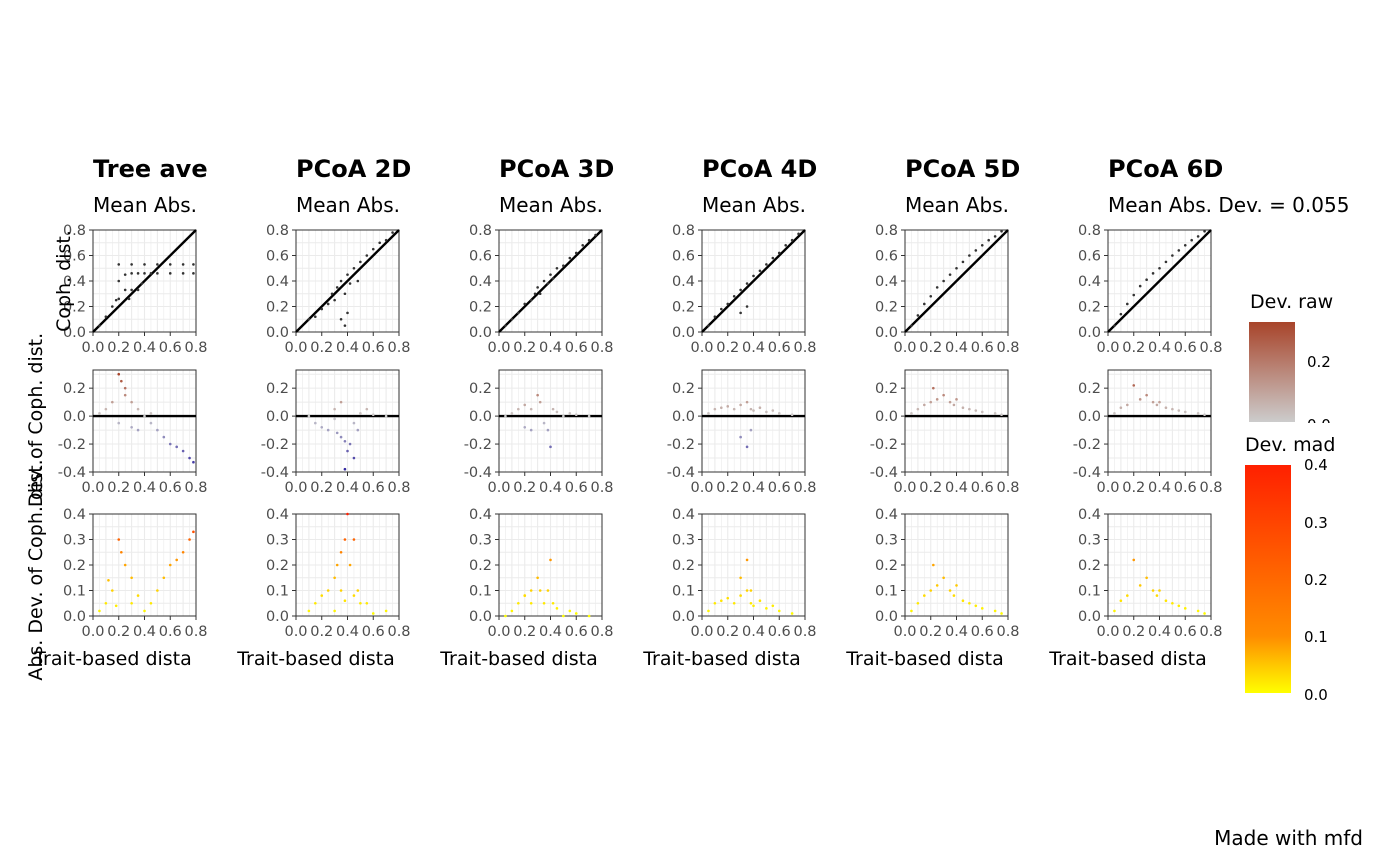 The height and width of the screenshot is (865, 1400). What do you see at coordinates (754, 205) in the screenshot?
I see `panel-subtitle: Mean Abs.` at bounding box center [754, 205].